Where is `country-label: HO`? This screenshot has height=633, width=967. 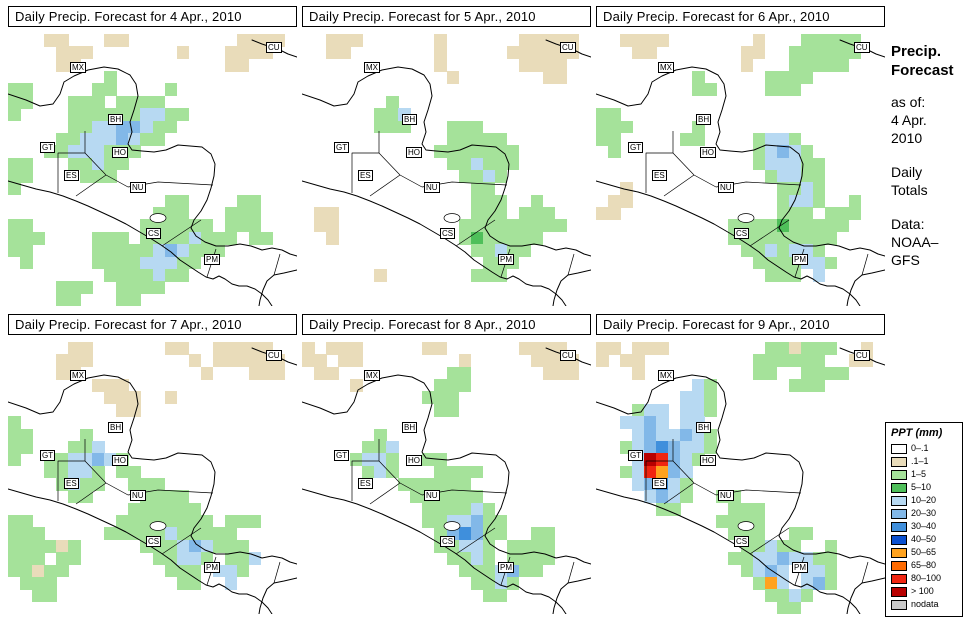 country-label: HO is located at coordinates (414, 152).